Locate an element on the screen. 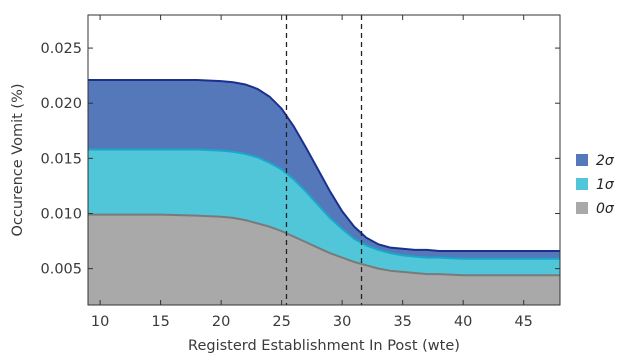 This screenshot has height=360, width=624. x-tick-label: 30 is located at coordinates (342, 322).